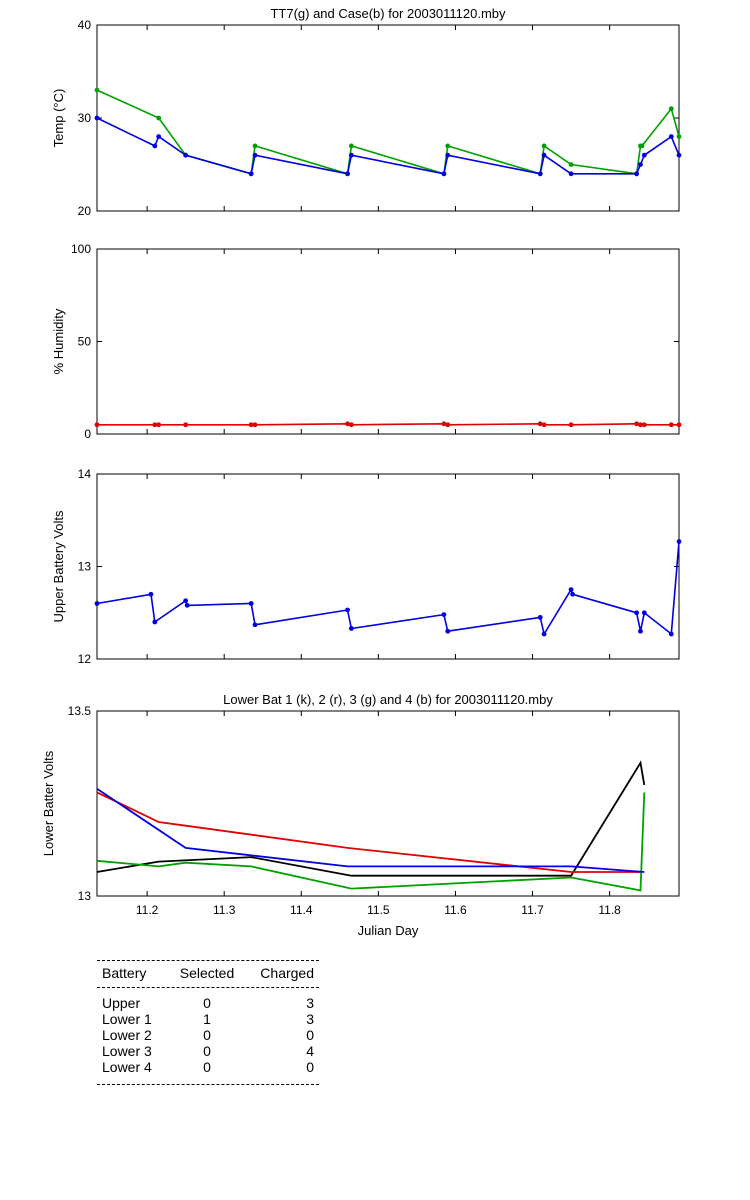 This screenshot has width=750, height=1200. I want to click on y-axis-label: Upper Battery Volts, so click(58, 566).